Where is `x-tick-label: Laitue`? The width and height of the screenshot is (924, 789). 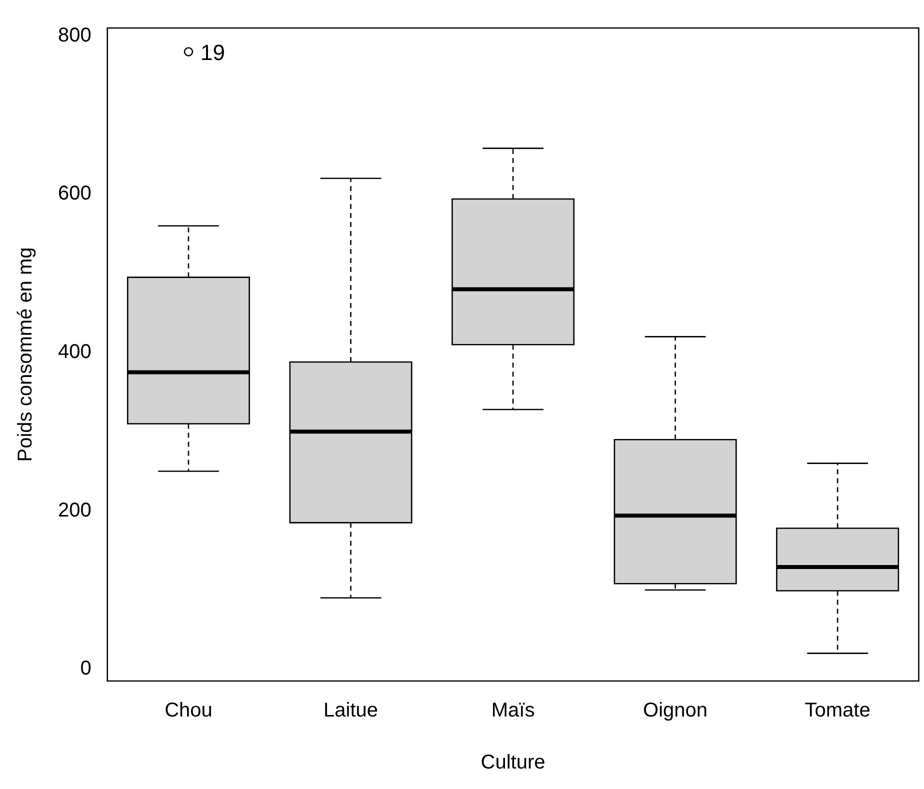
x-tick-label: Laitue is located at coordinates (351, 711).